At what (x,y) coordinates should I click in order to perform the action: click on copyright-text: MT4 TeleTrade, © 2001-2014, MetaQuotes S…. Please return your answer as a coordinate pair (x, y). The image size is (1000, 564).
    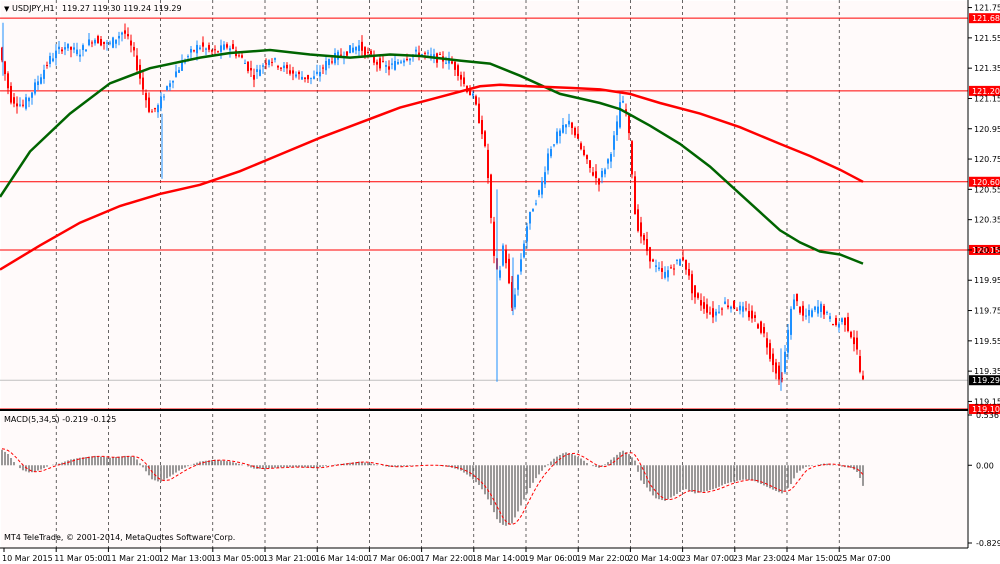
    Looking at the image, I should click on (119, 537).